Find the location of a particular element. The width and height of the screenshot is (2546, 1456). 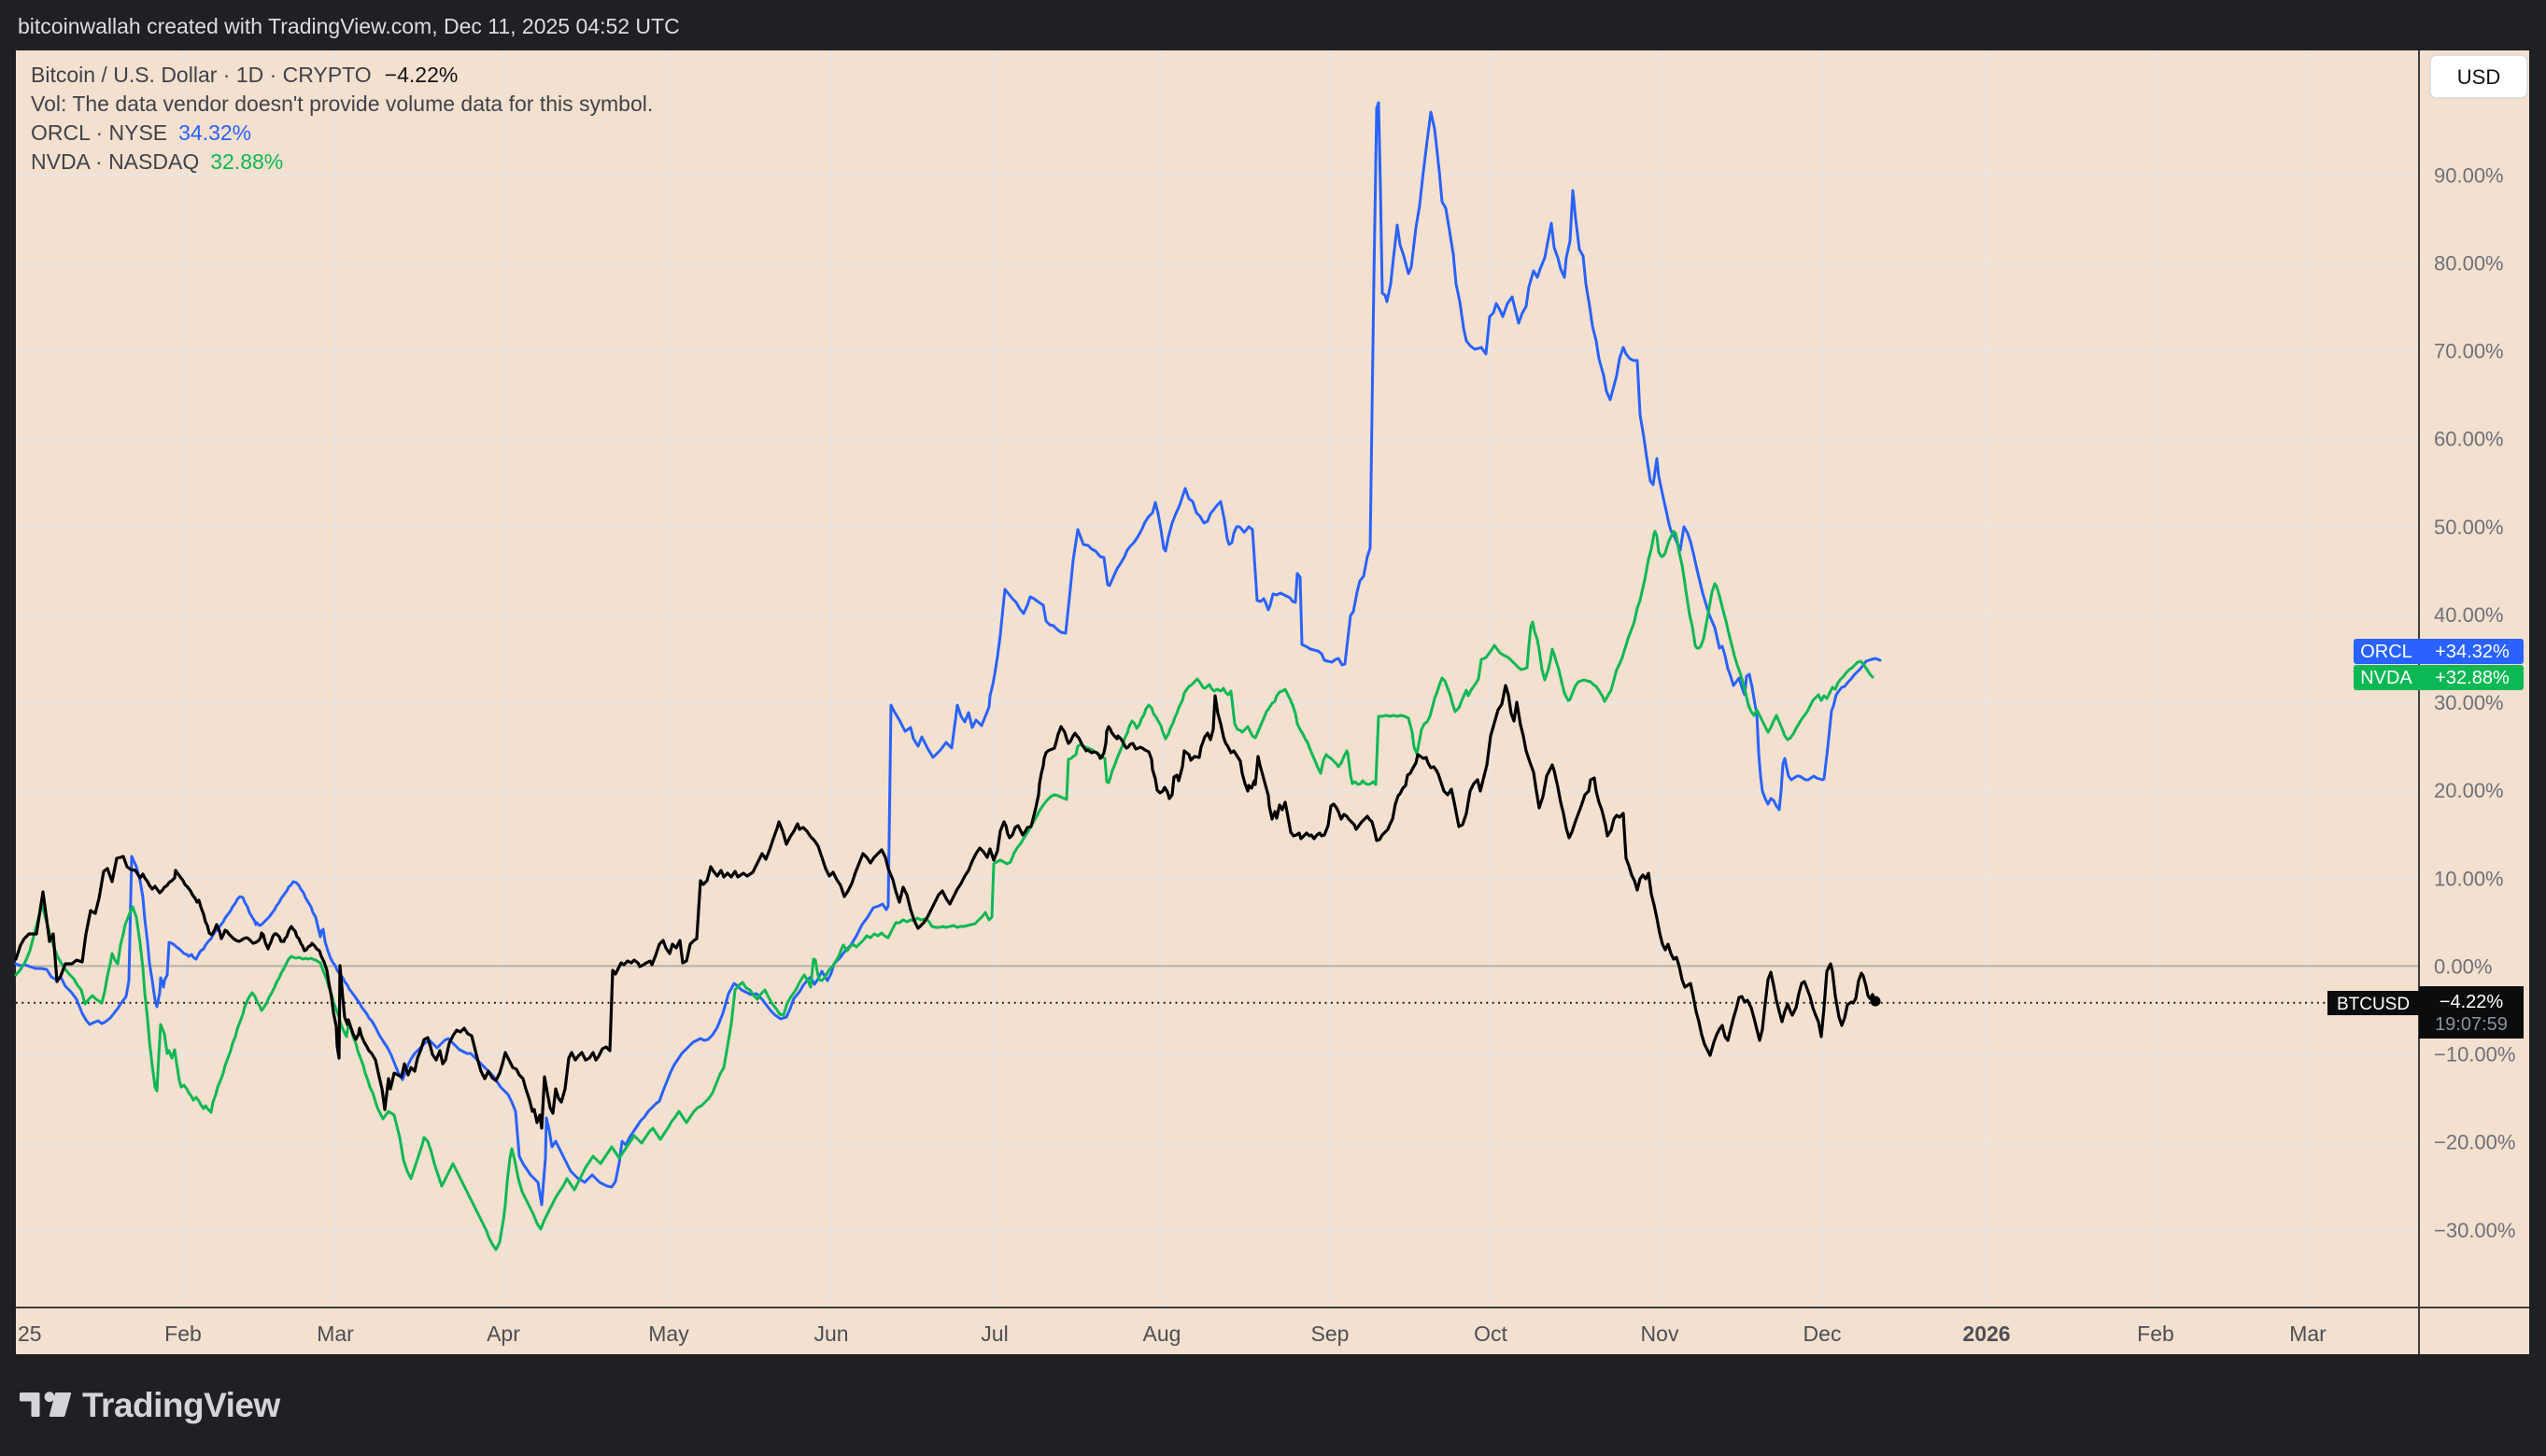

svg-text: −4.22% is located at coordinates (2472, 1002).